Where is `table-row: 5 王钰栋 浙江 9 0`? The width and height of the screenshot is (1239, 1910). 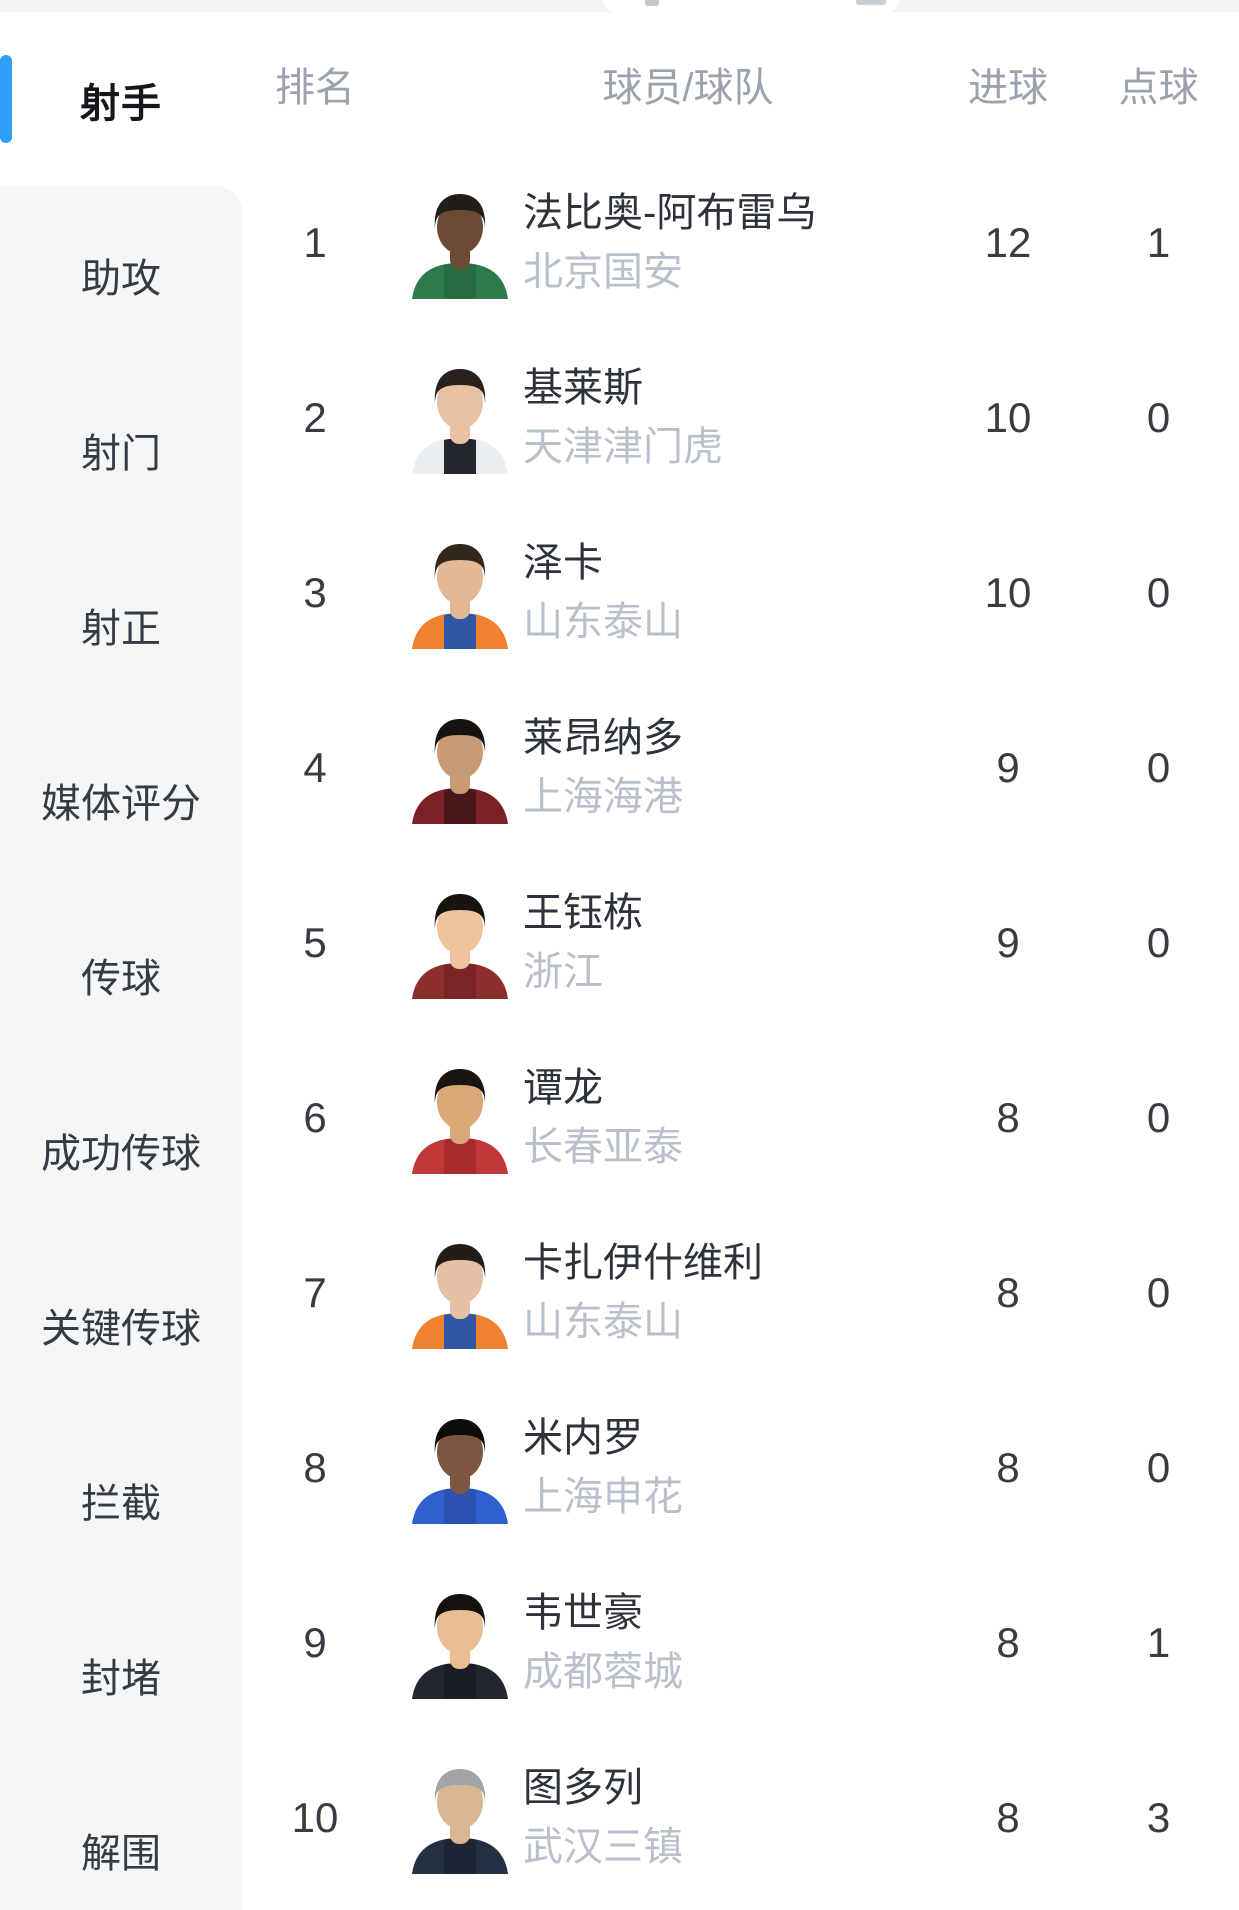 table-row: 5 王钰栋 浙江 9 0 is located at coordinates (740, 942).